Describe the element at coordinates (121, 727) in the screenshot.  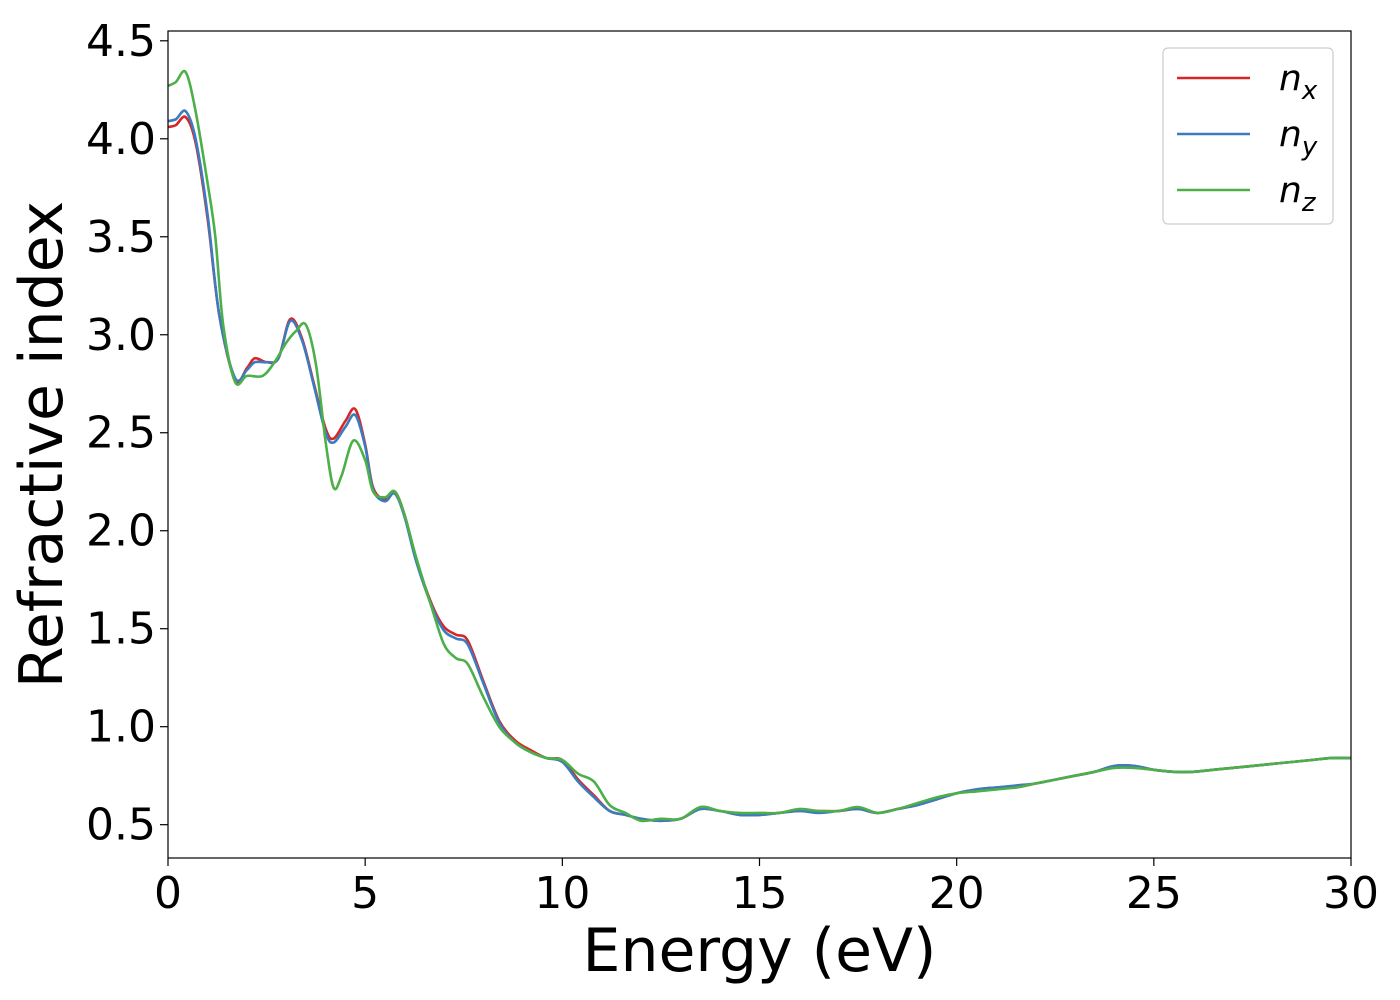
I see `y-tick-label: 1.0` at that location.